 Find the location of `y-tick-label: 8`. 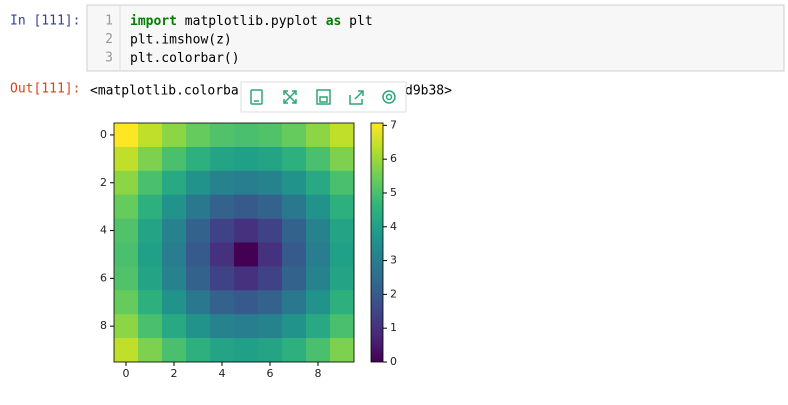

y-tick-label: 8 is located at coordinates (103, 325).